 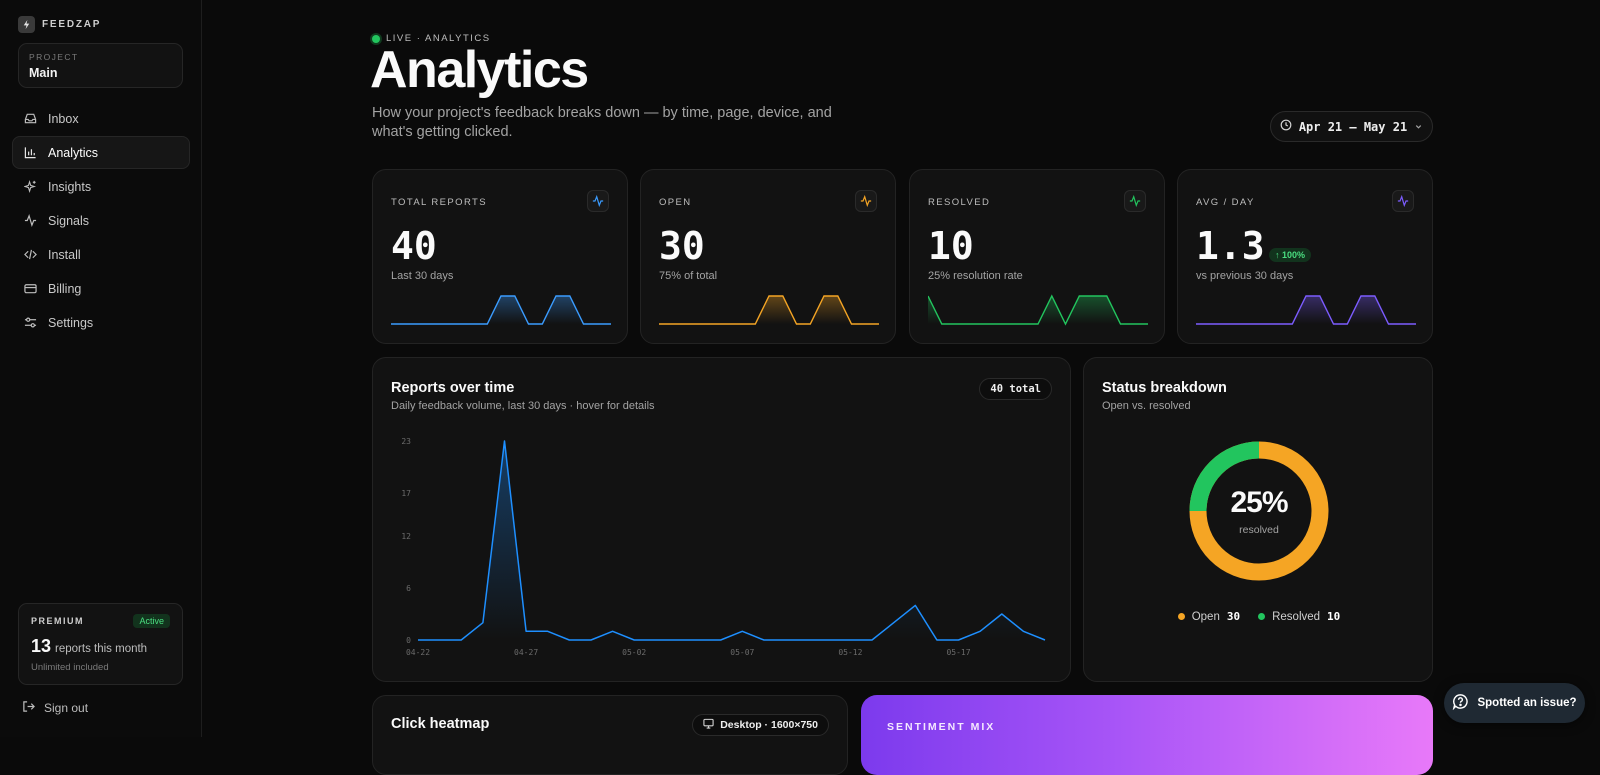 What do you see at coordinates (1290, 255) in the screenshot?
I see `delta-badge: ↑ 100%` at bounding box center [1290, 255].